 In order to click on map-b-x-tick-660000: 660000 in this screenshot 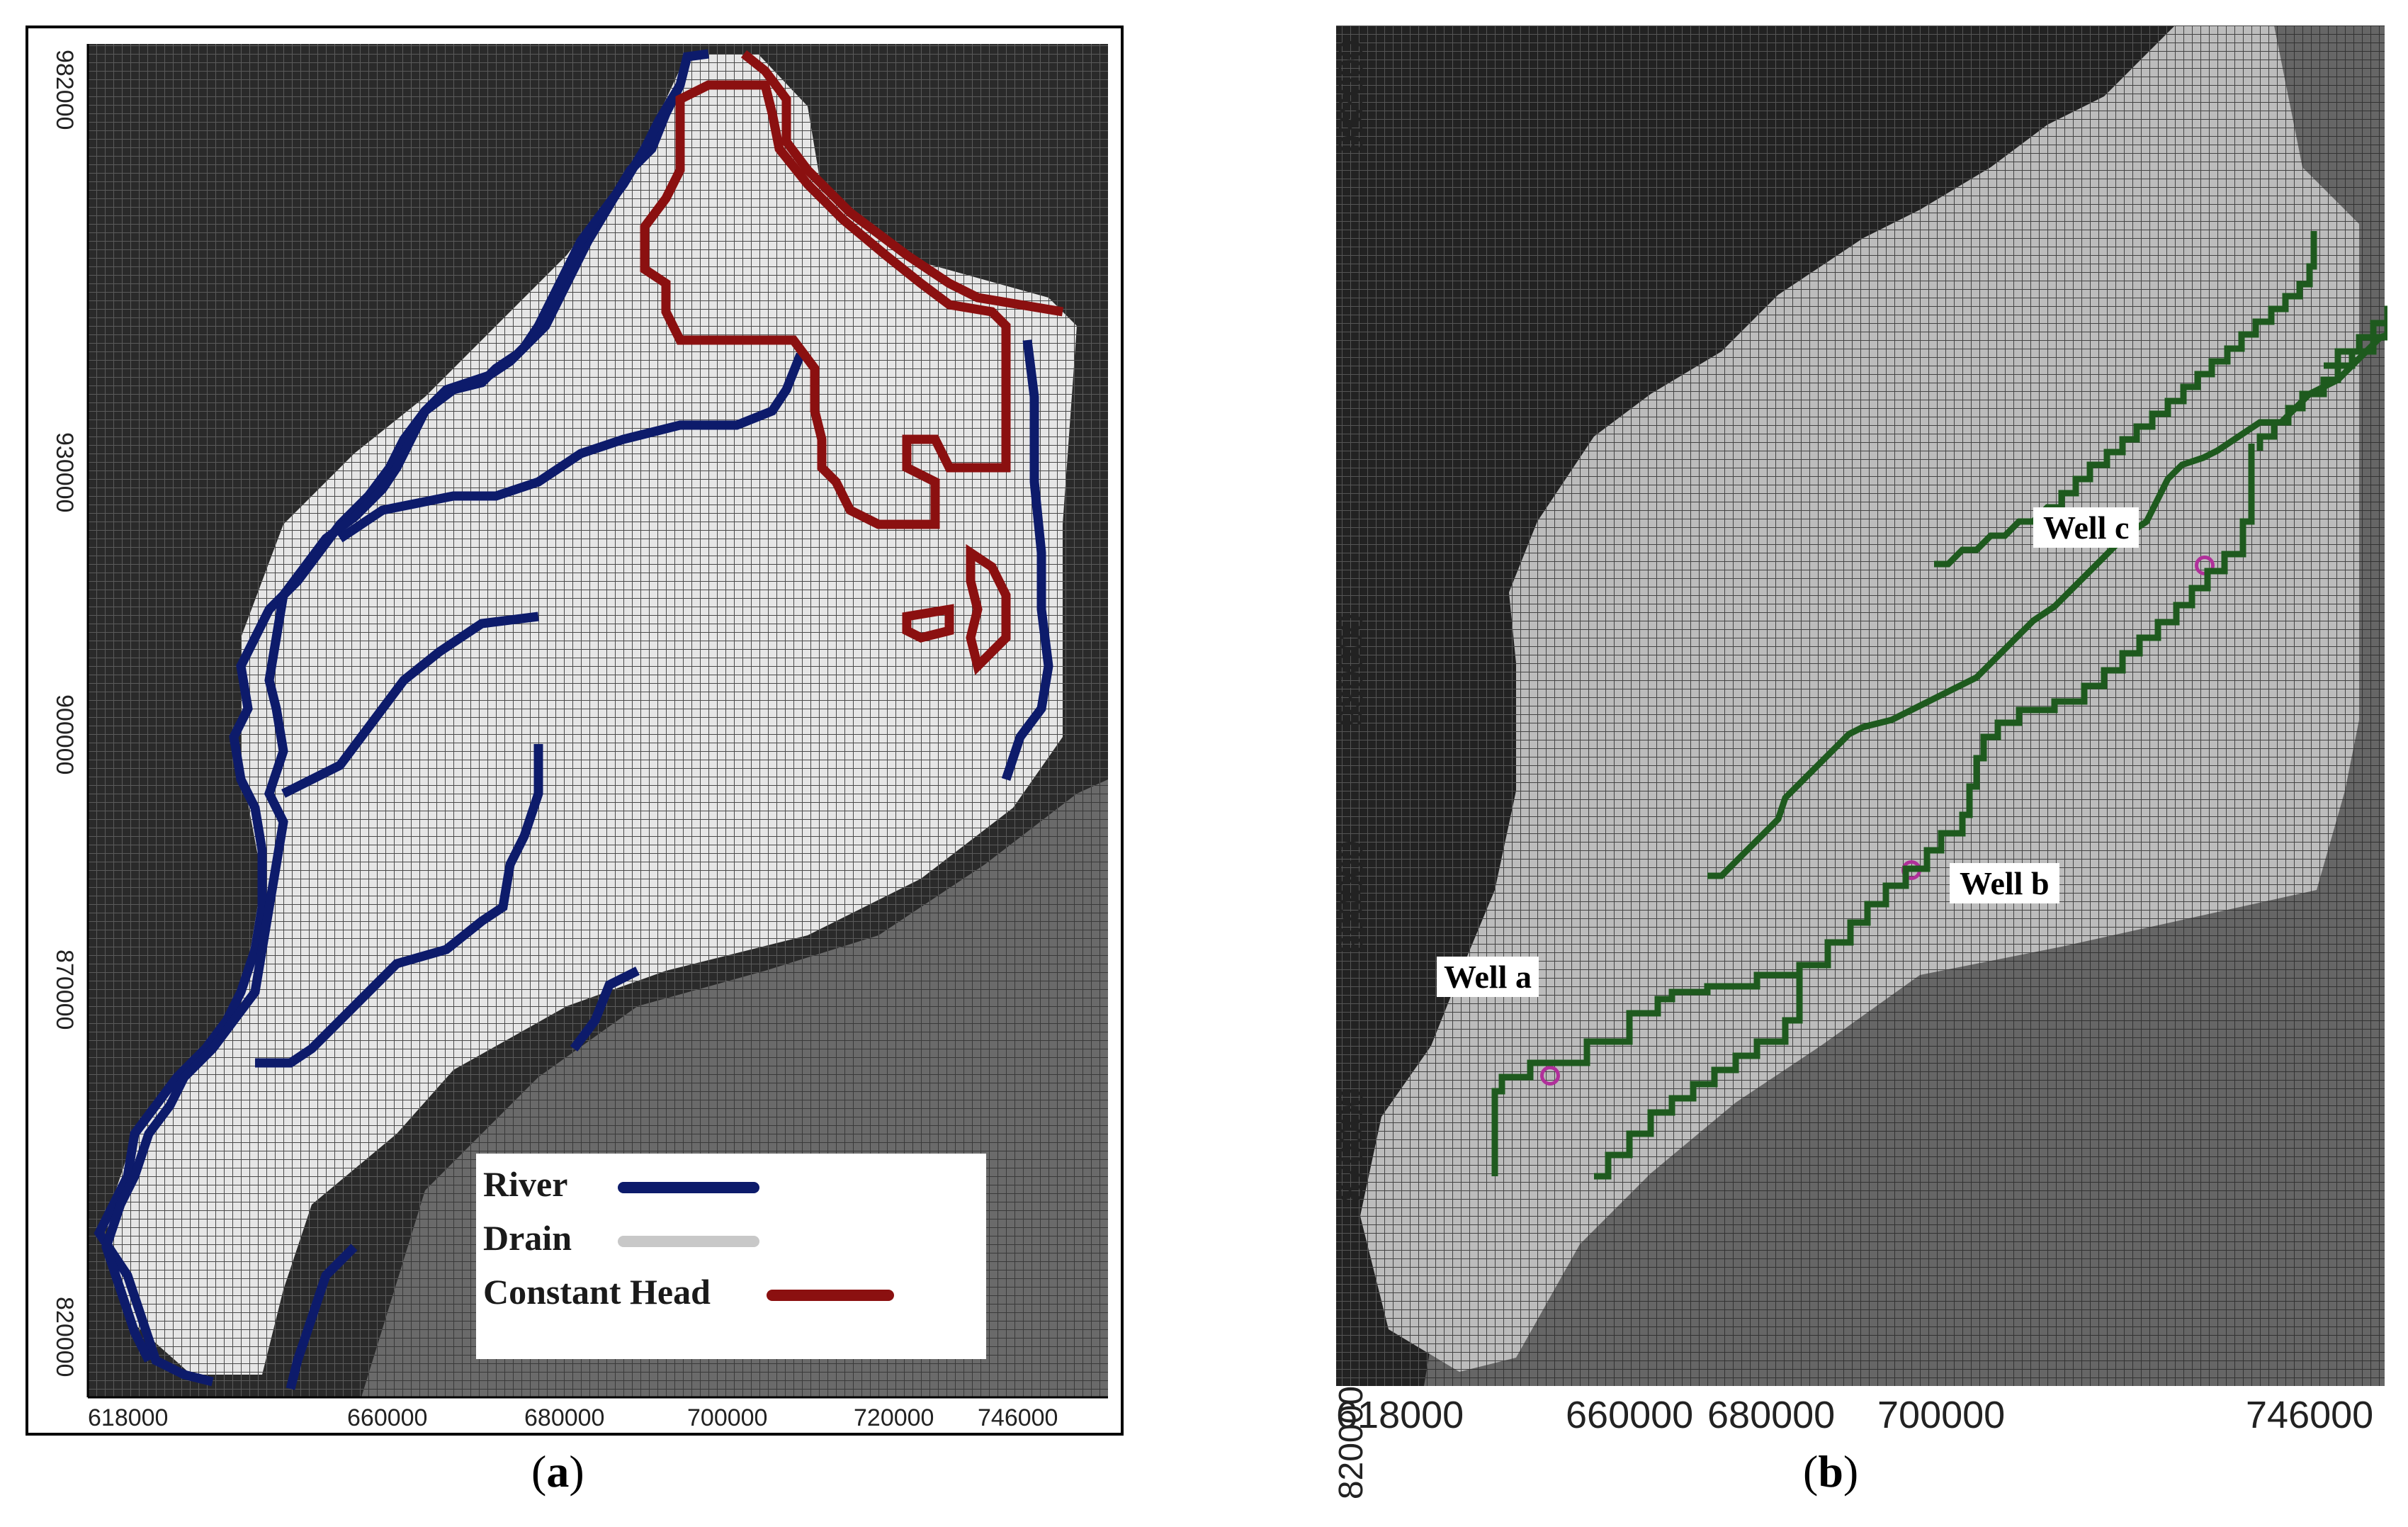, I will do `click(1630, 1415)`.